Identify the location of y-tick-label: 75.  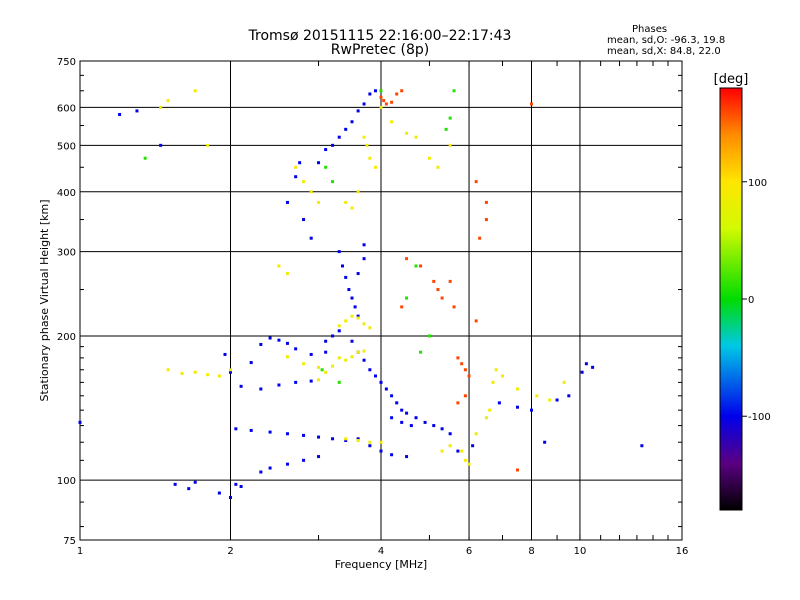
(69, 541).